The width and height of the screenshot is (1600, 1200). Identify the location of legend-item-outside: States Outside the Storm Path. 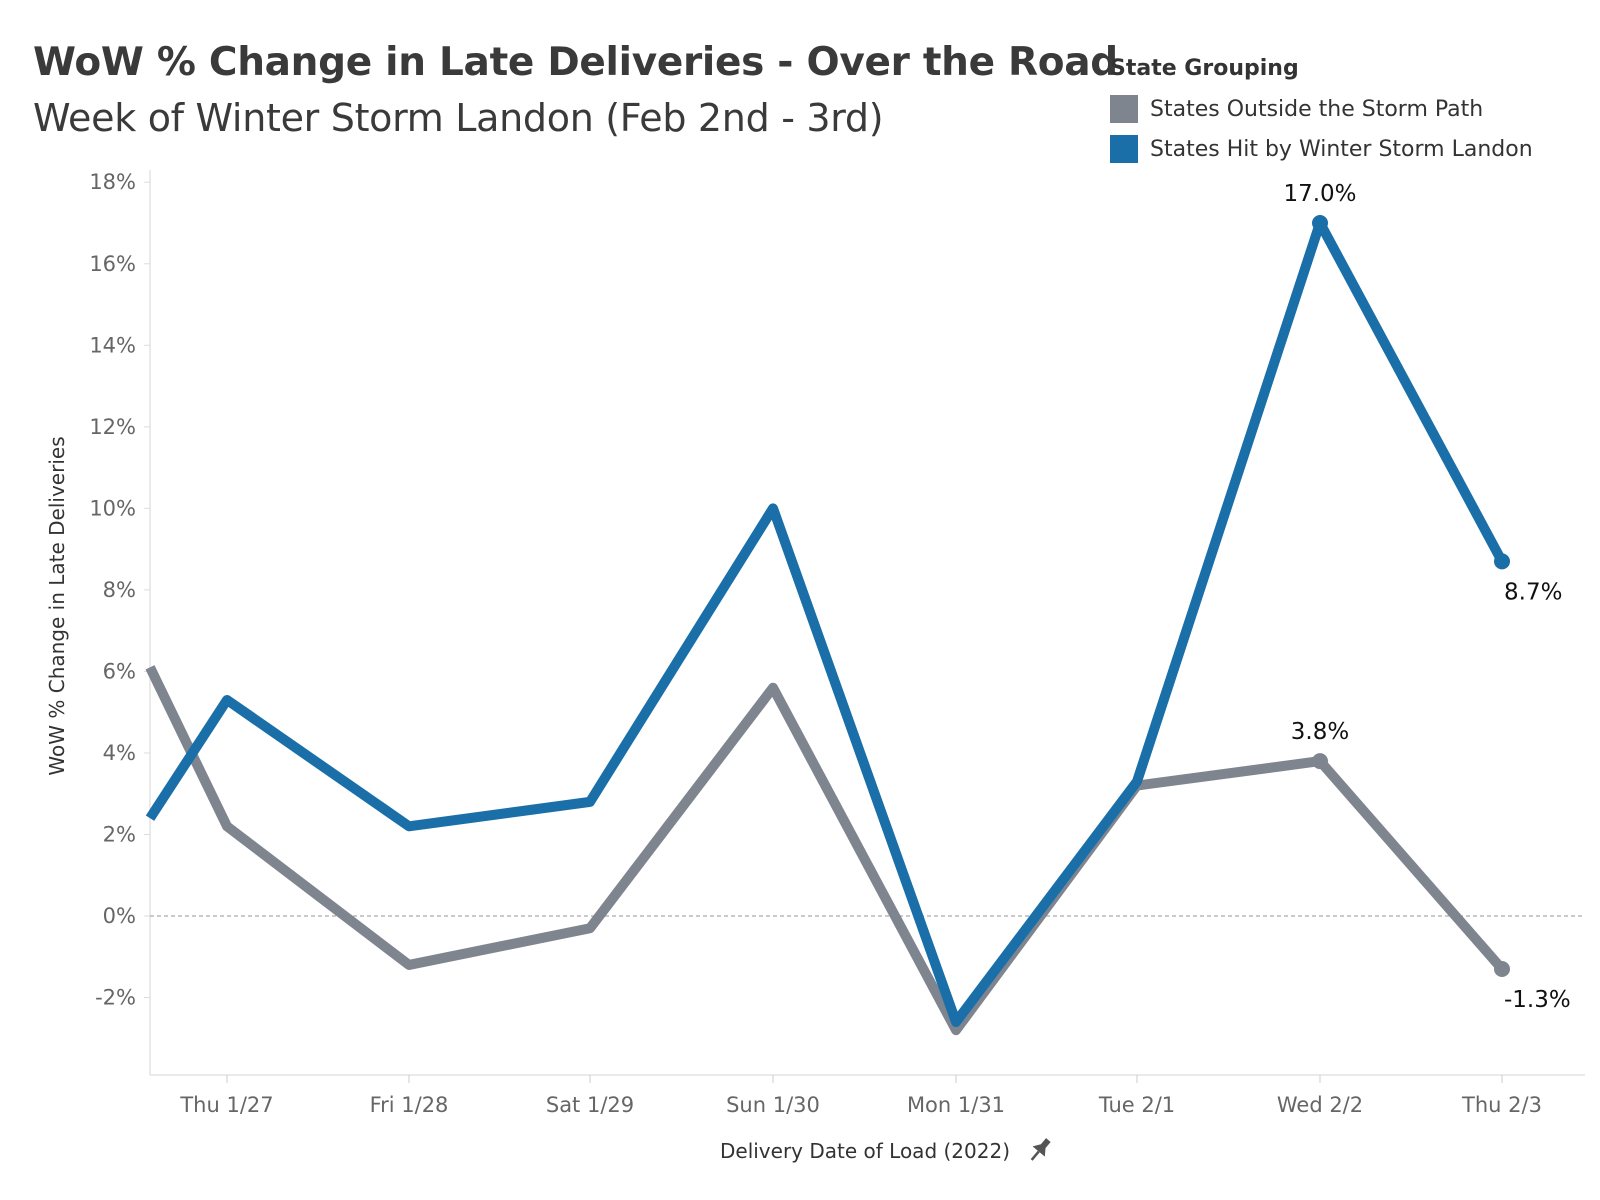
(1321, 109).